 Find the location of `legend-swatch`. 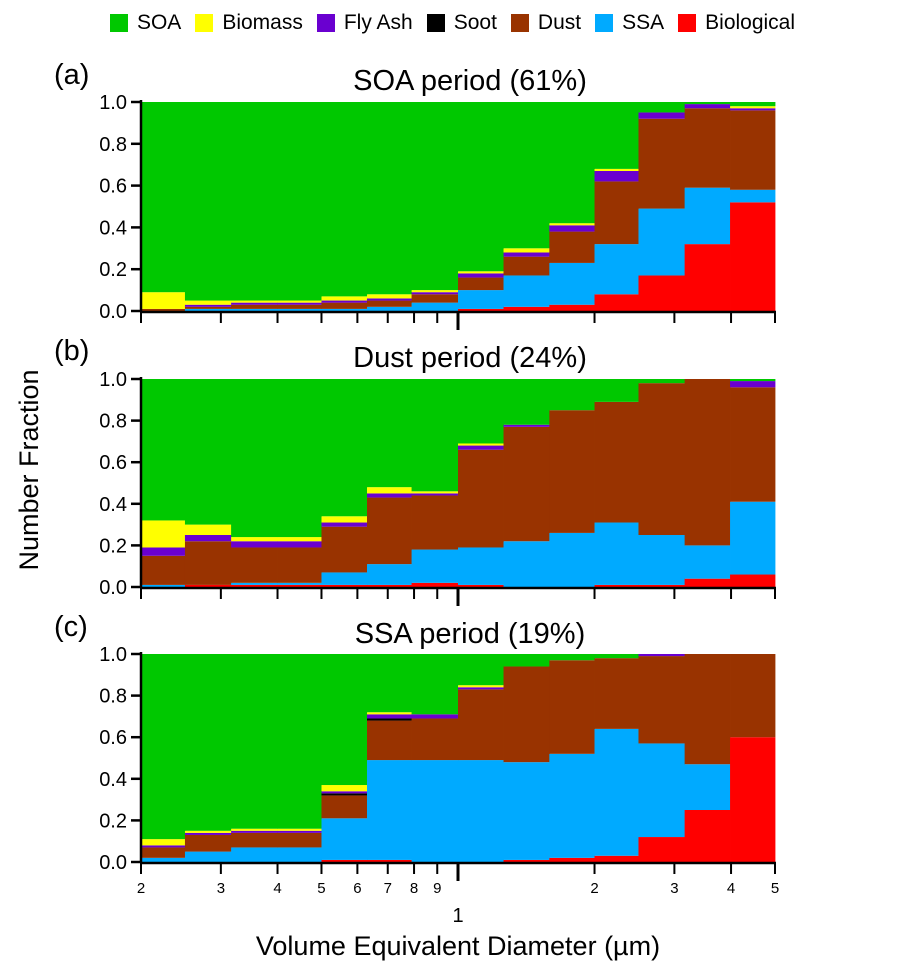

legend-swatch is located at coordinates (687, 23).